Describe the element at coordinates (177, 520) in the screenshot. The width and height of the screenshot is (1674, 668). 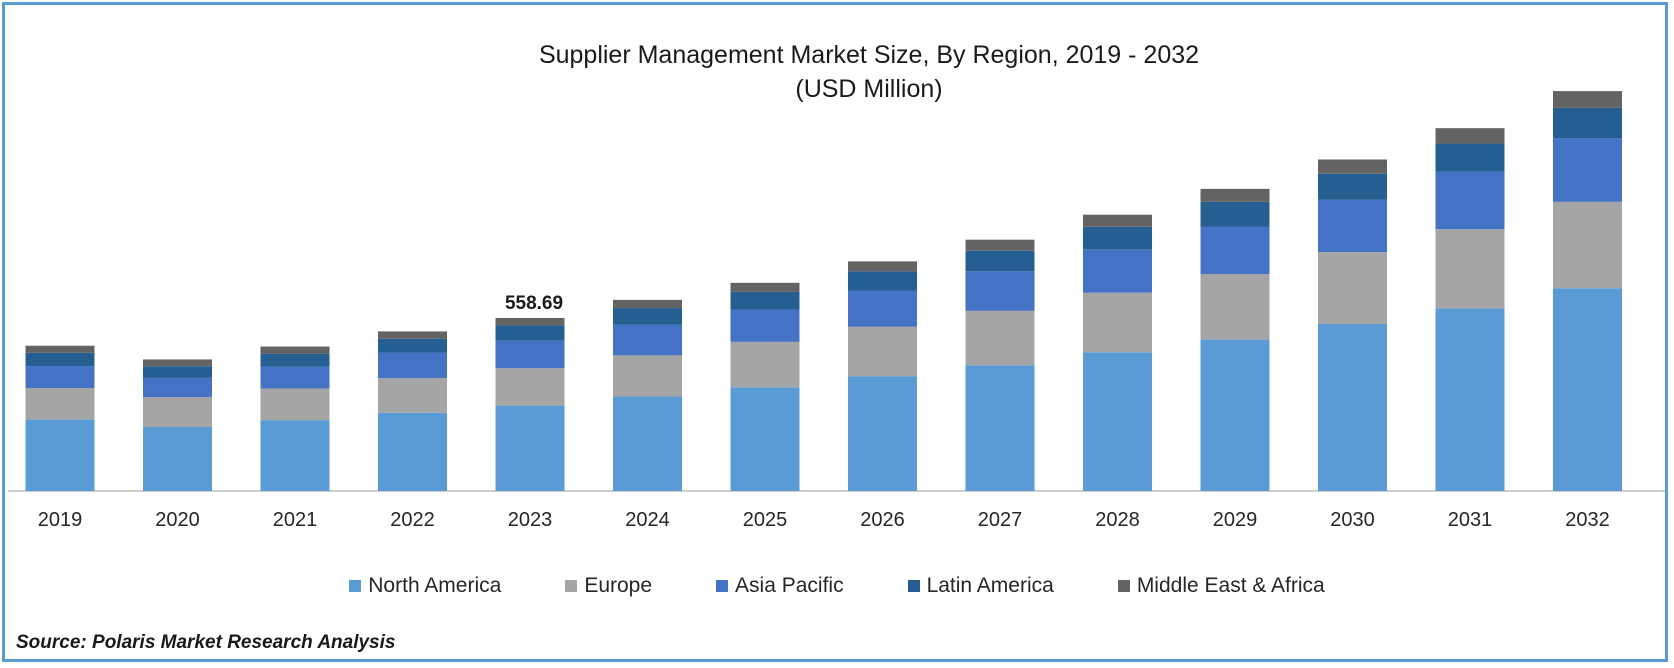
I see `x-tick-label-2020: 2020` at that location.